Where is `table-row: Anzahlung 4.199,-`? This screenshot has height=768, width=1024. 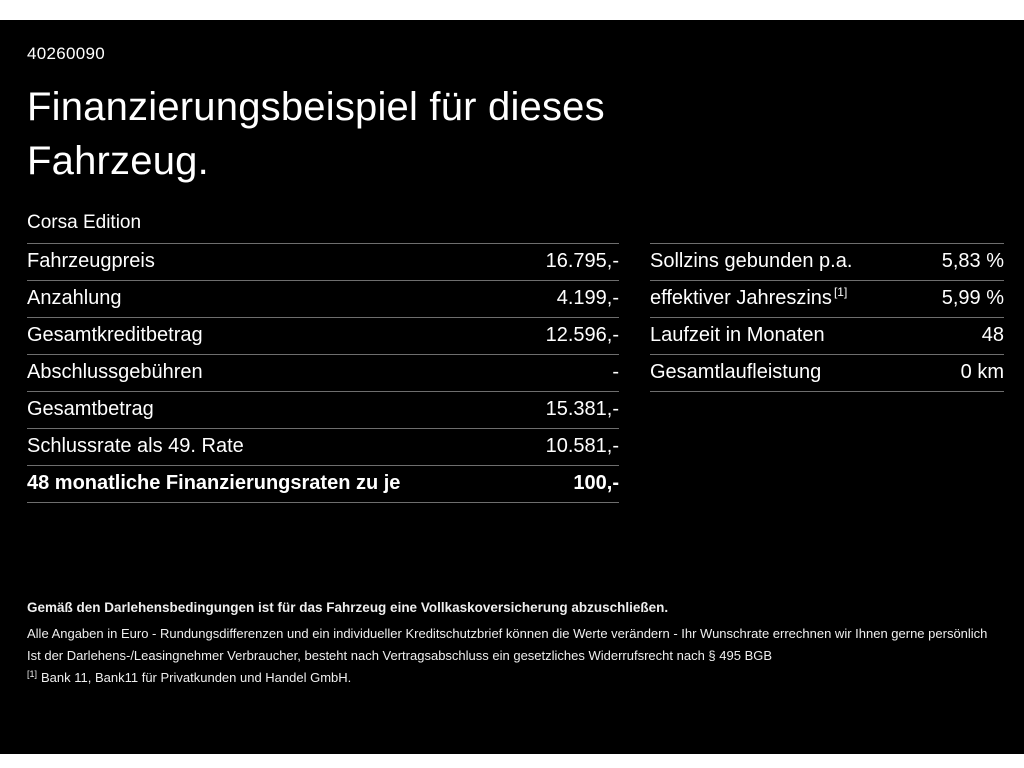 table-row: Anzahlung 4.199,- is located at coordinates (323, 298).